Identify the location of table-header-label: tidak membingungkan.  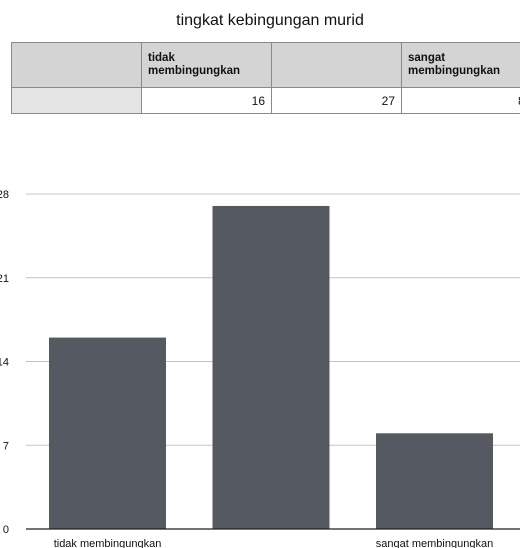
(194, 64).